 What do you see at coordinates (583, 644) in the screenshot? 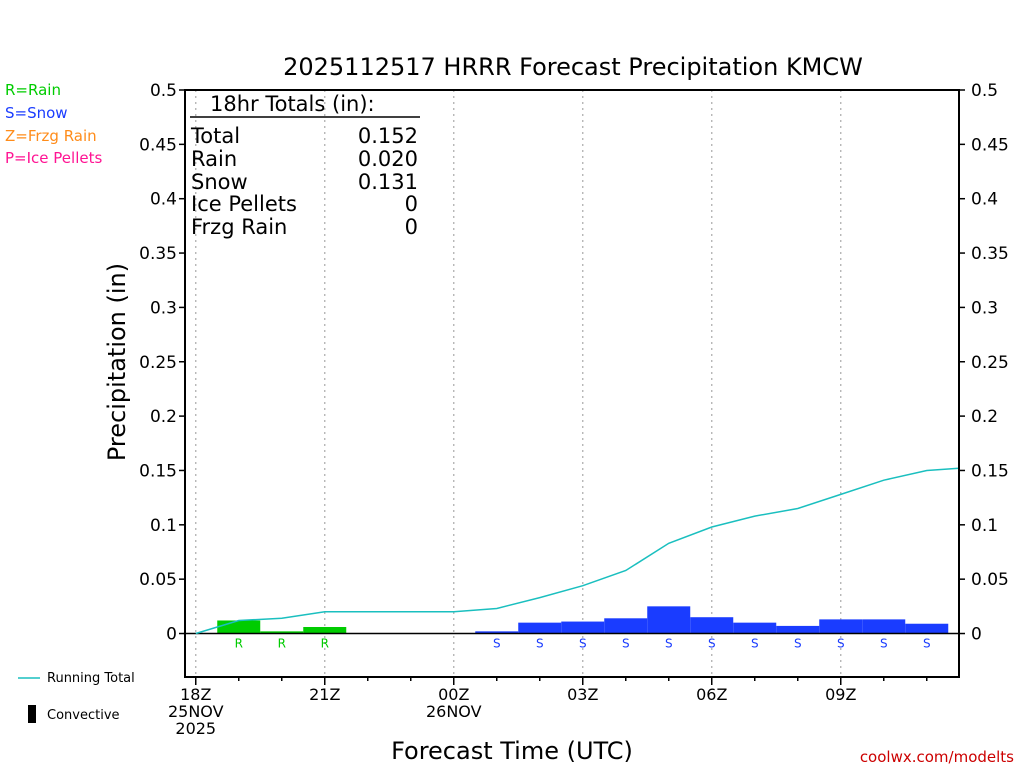
I see `ptype-label-hour-27: S` at bounding box center [583, 644].